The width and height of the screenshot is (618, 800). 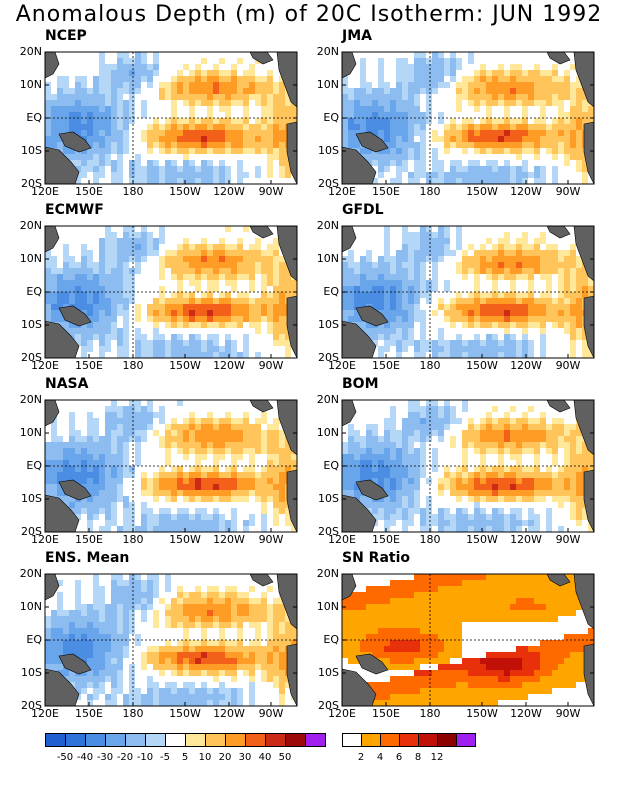 I want to click on panel-title: ENS. Mean, so click(x=87, y=558).